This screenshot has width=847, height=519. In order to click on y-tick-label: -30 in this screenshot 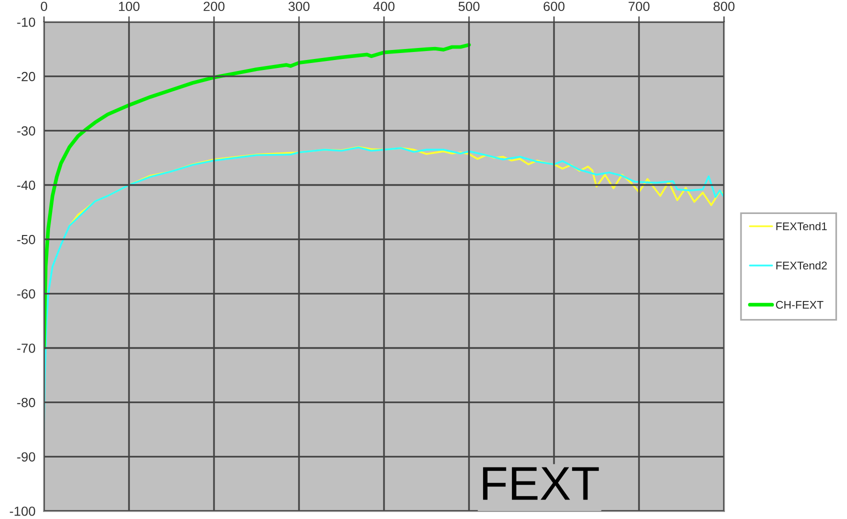, I will do `click(26, 131)`.